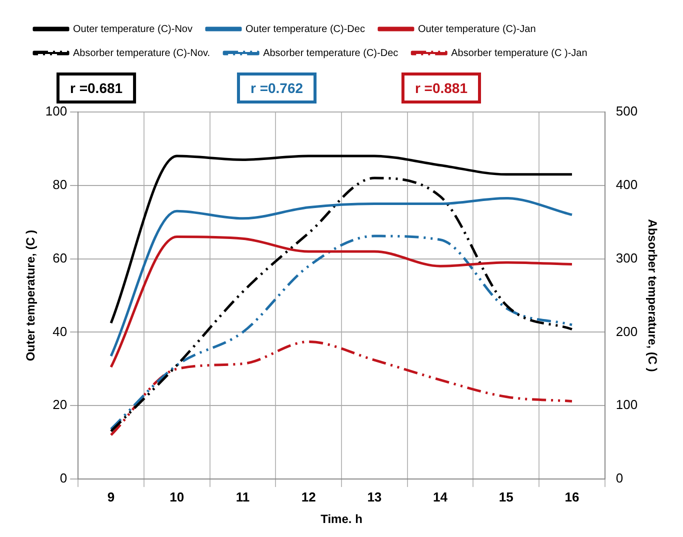  Describe the element at coordinates (519, 53) in the screenshot. I see `legend-label: Absorber temperature (C )-Jan` at that location.